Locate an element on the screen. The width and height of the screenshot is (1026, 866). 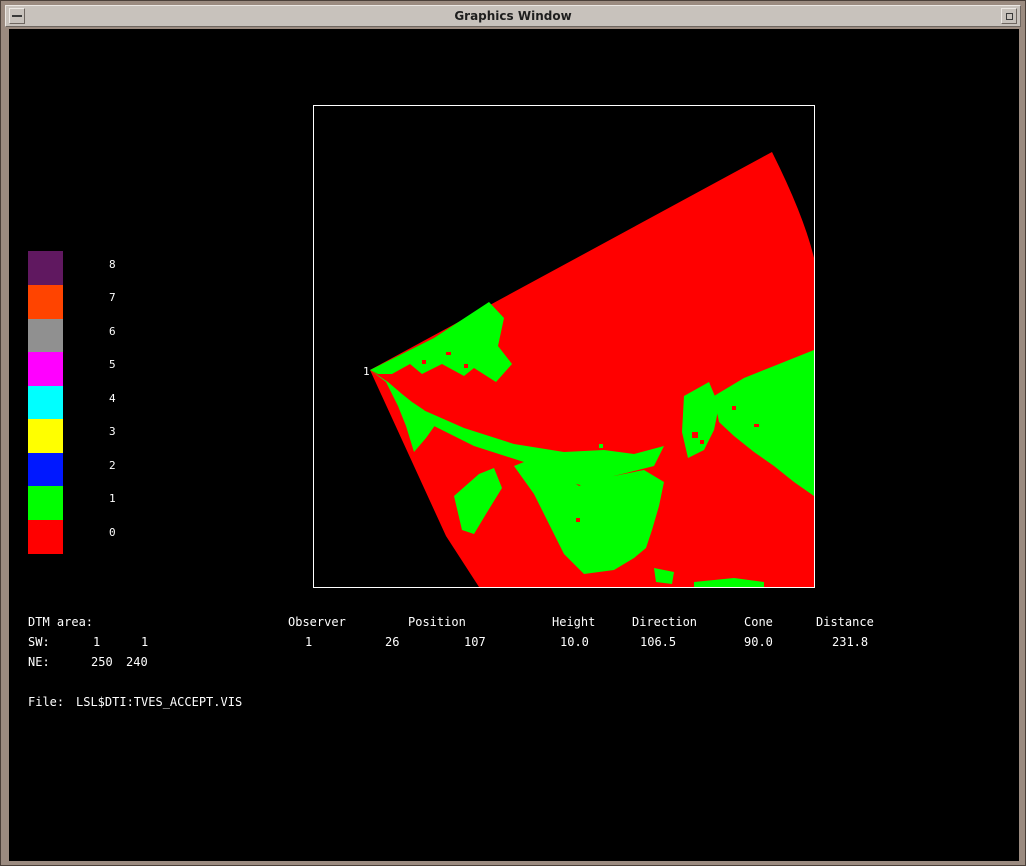
dtm-area-heading: DTM area: is located at coordinates (61, 622).